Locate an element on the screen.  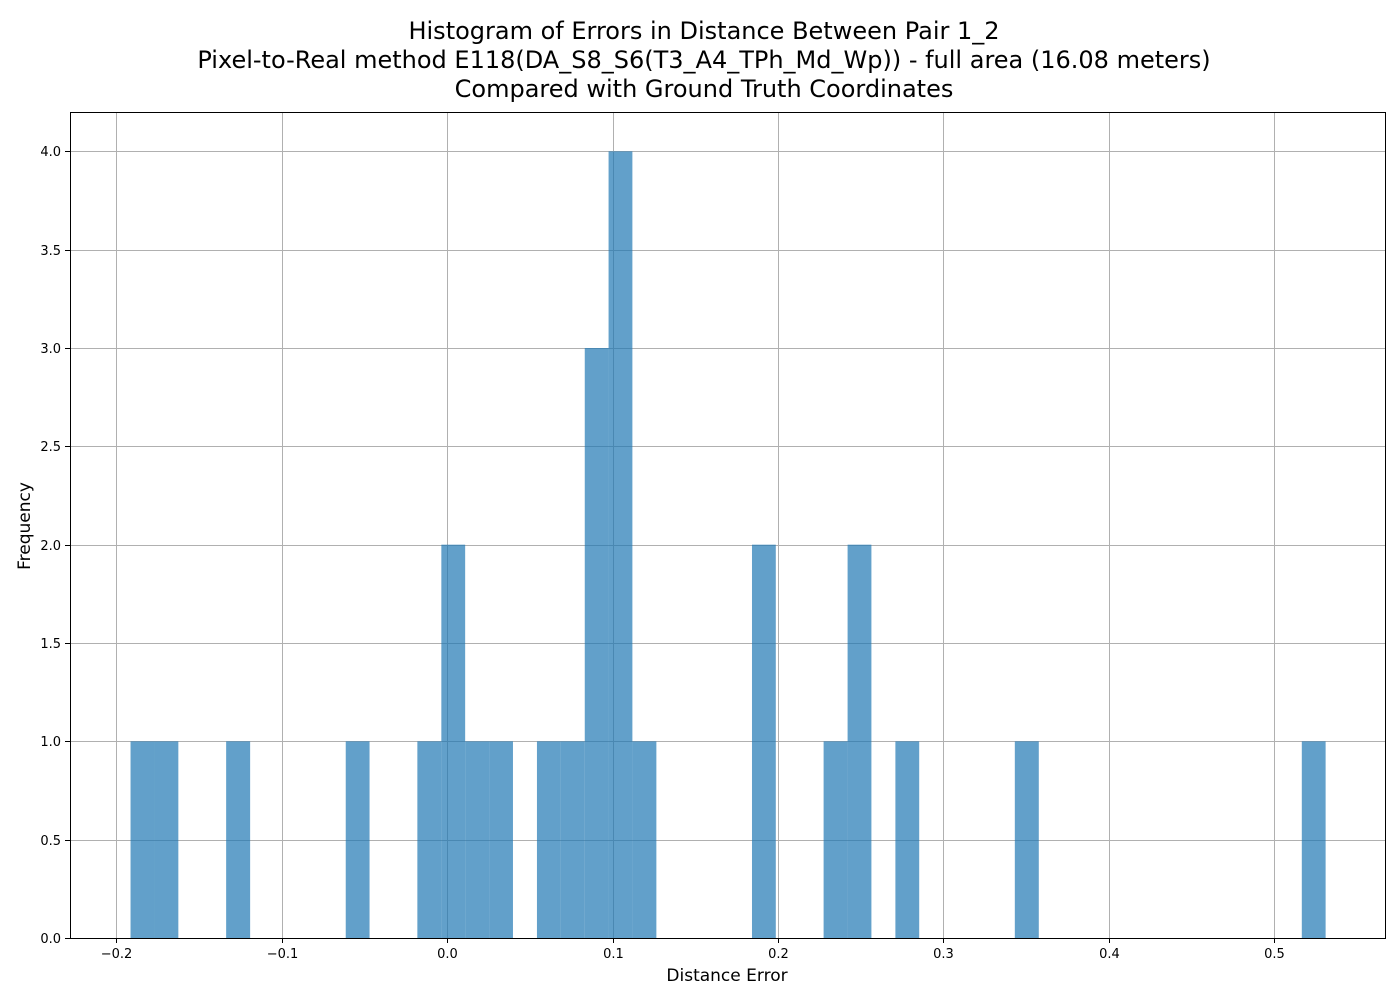
y-tick-label: 4.0 is located at coordinates (50, 152).